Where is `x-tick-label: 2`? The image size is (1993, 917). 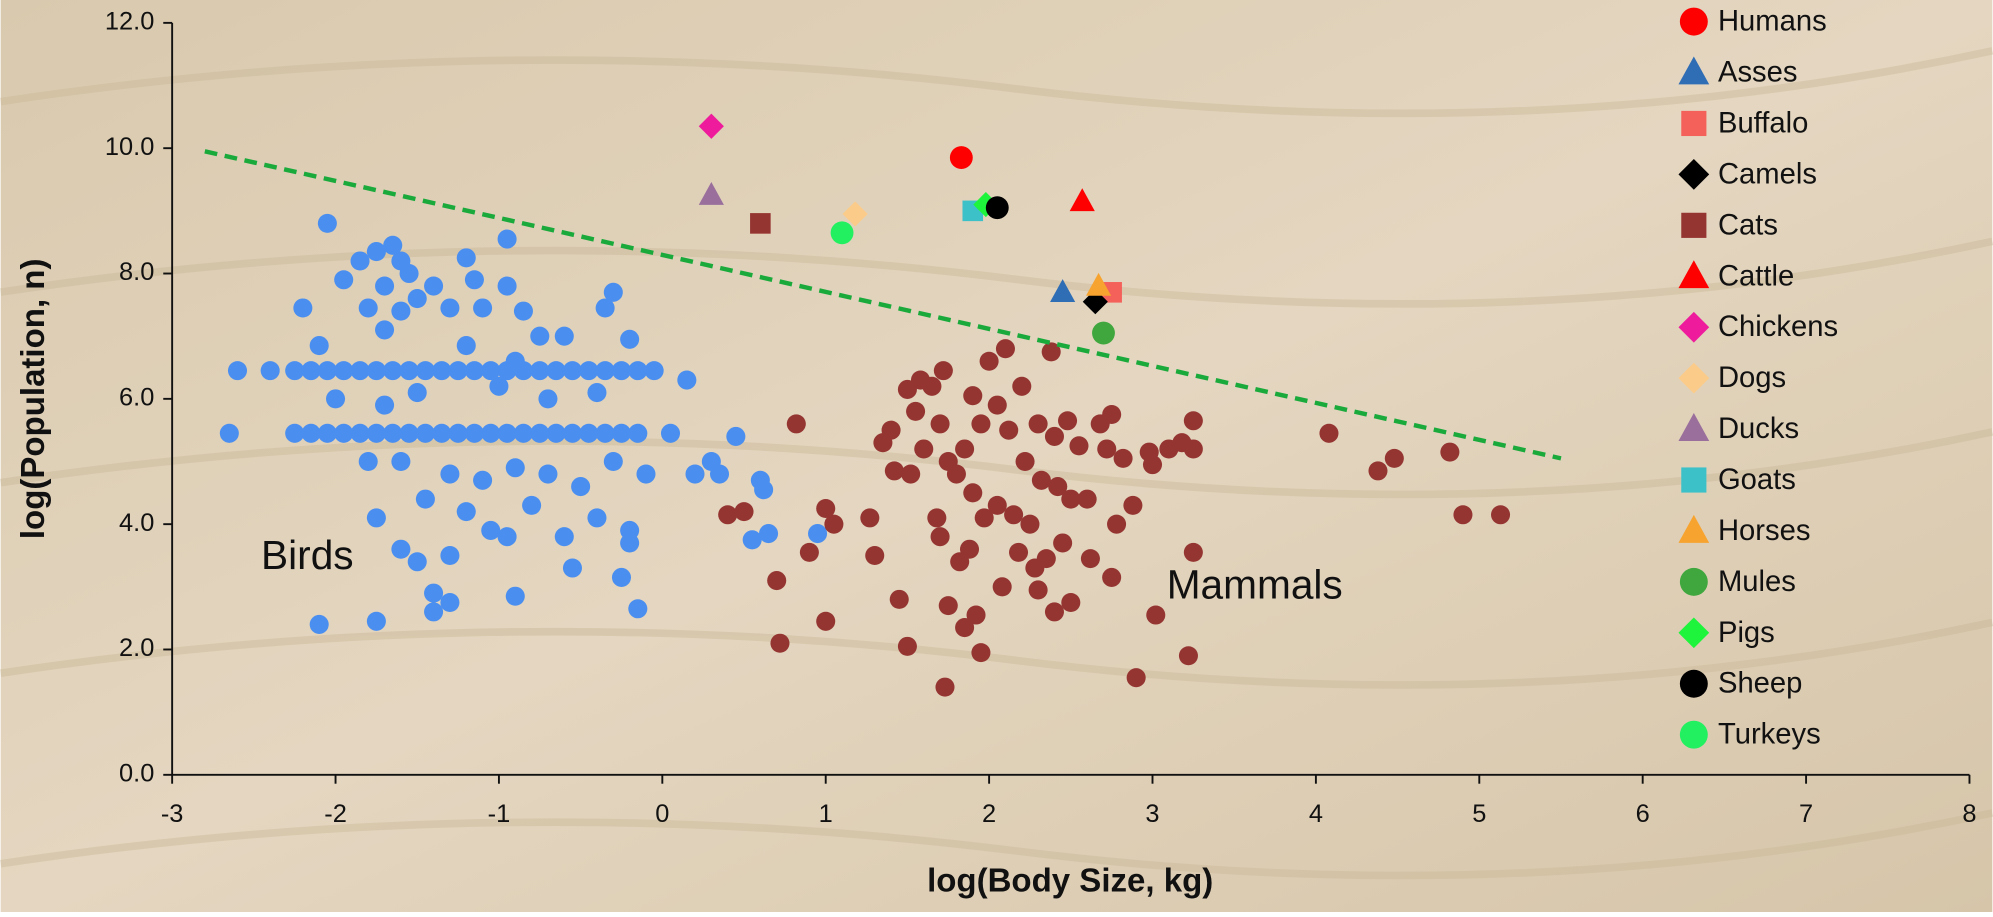
x-tick-label: 2 is located at coordinates (989, 814).